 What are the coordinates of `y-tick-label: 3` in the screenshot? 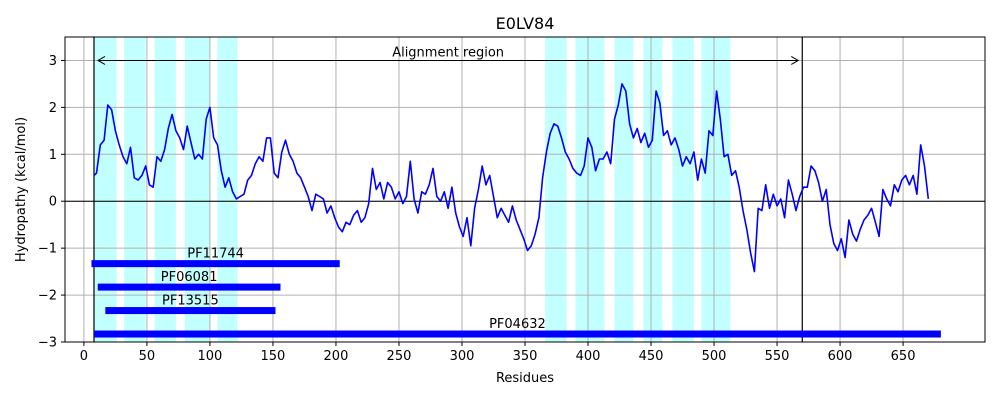 It's located at (53, 61).